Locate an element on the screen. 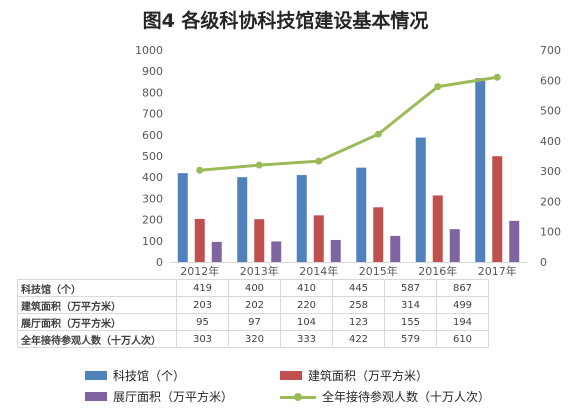 The image size is (571, 413). y-right-tick-label: 600 is located at coordinates (550, 80).